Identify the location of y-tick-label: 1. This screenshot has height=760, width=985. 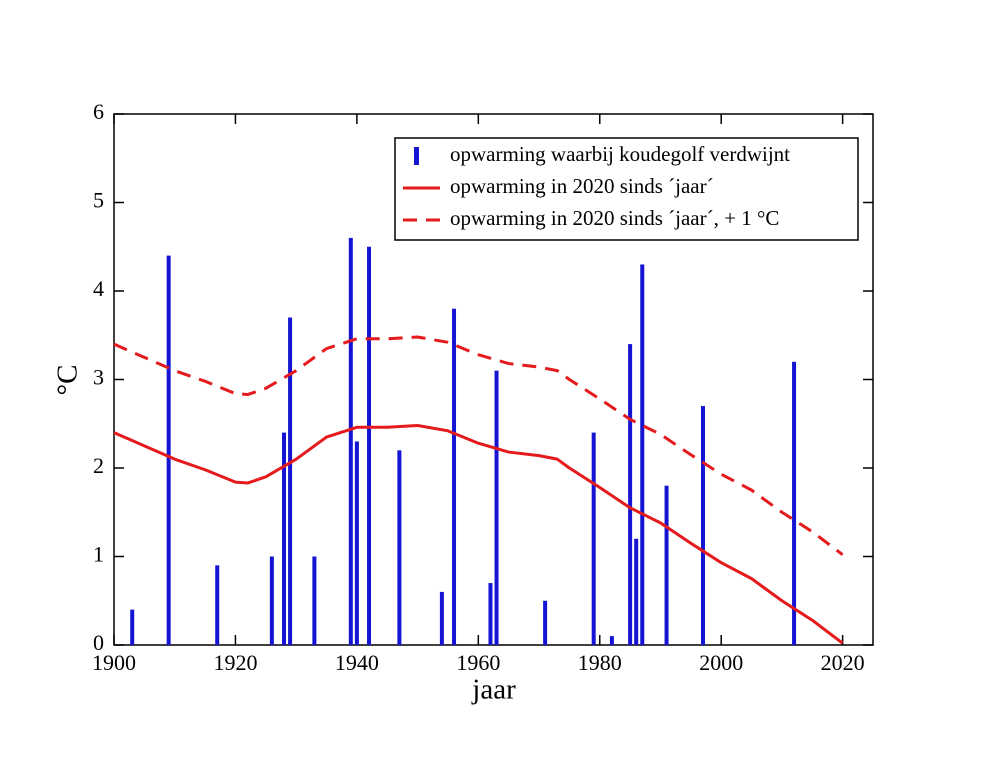
(98, 554).